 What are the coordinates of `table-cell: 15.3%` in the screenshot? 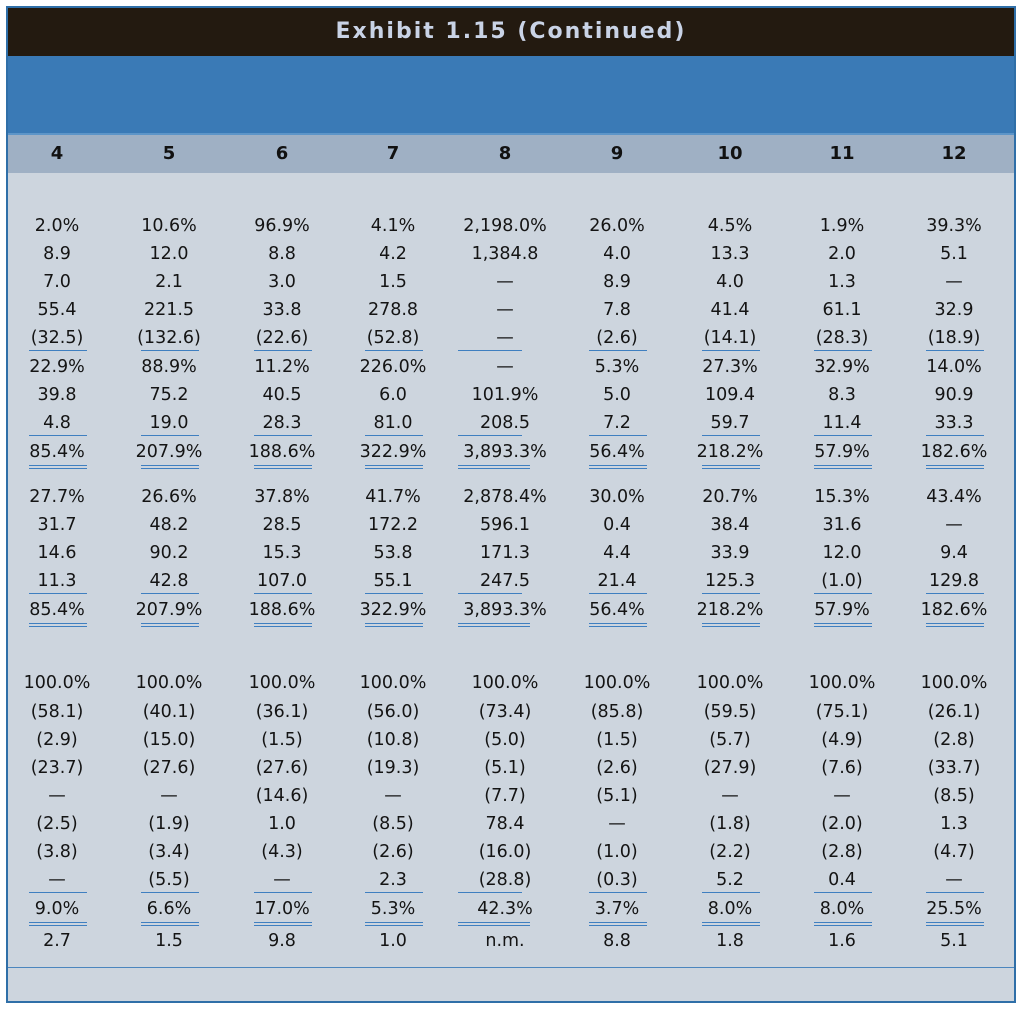 It's located at (842, 497).